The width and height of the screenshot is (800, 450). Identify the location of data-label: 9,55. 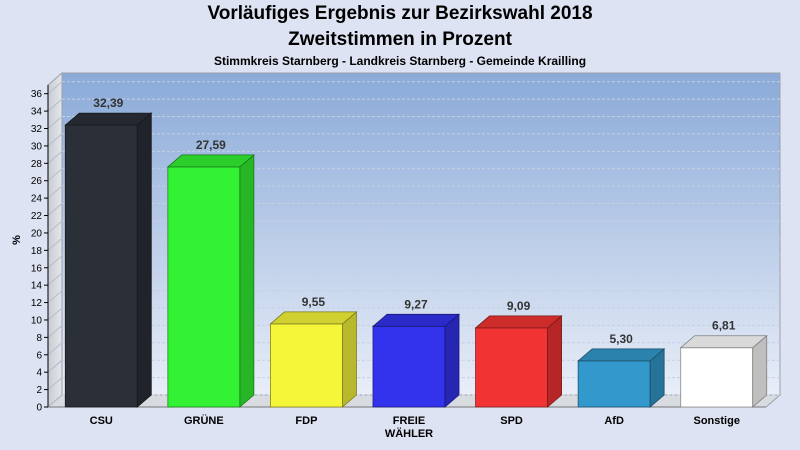
(314, 302).